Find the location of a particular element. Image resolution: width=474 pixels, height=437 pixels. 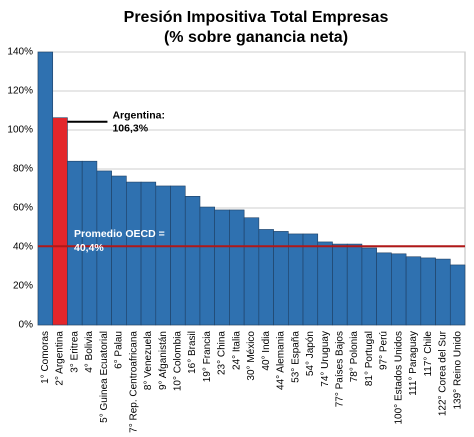

x-tick-label: 54° Japón is located at coordinates (310, 353).